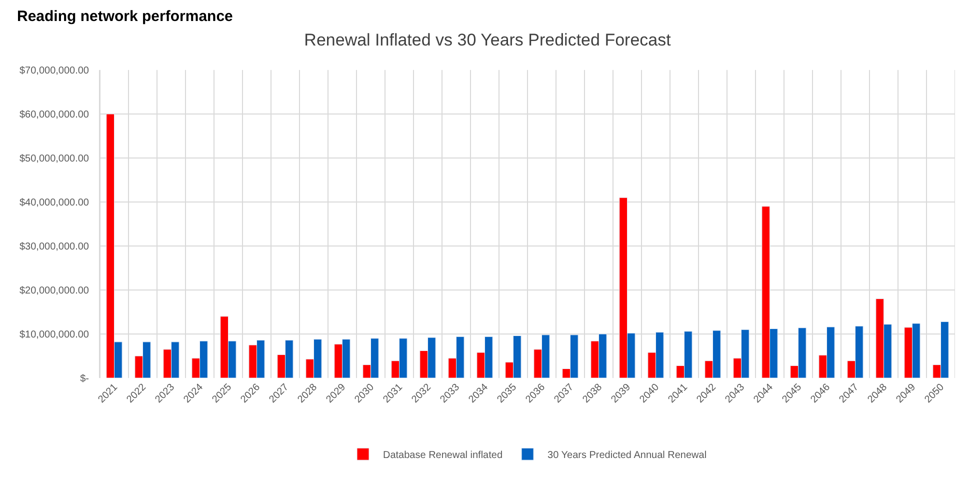  Describe the element at coordinates (125, 16) in the screenshot. I see `text: Reading network performance` at that location.